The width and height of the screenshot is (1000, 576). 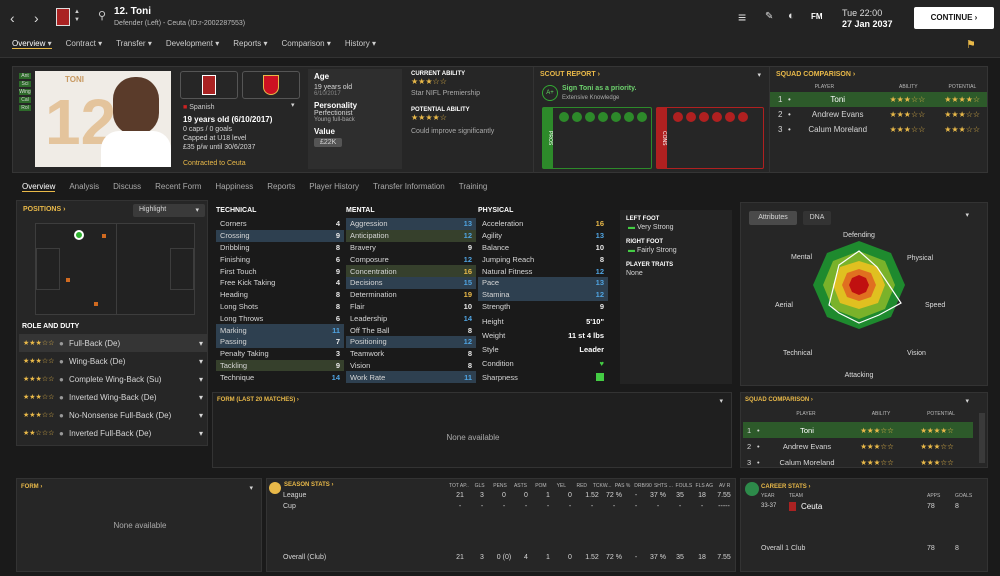 What do you see at coordinates (791, 16) in the screenshot?
I see `globe-icon: ◐` at bounding box center [791, 16].